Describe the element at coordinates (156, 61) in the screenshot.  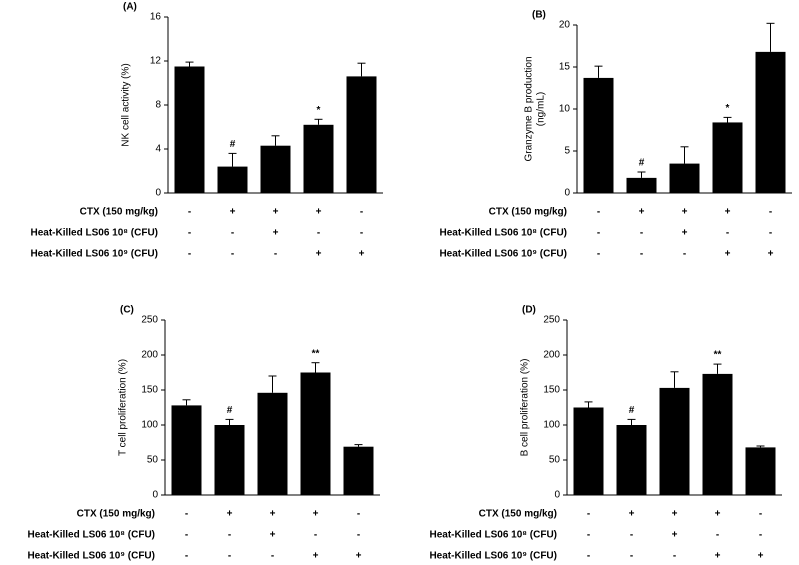
I see `y-tick-label: 12` at that location.